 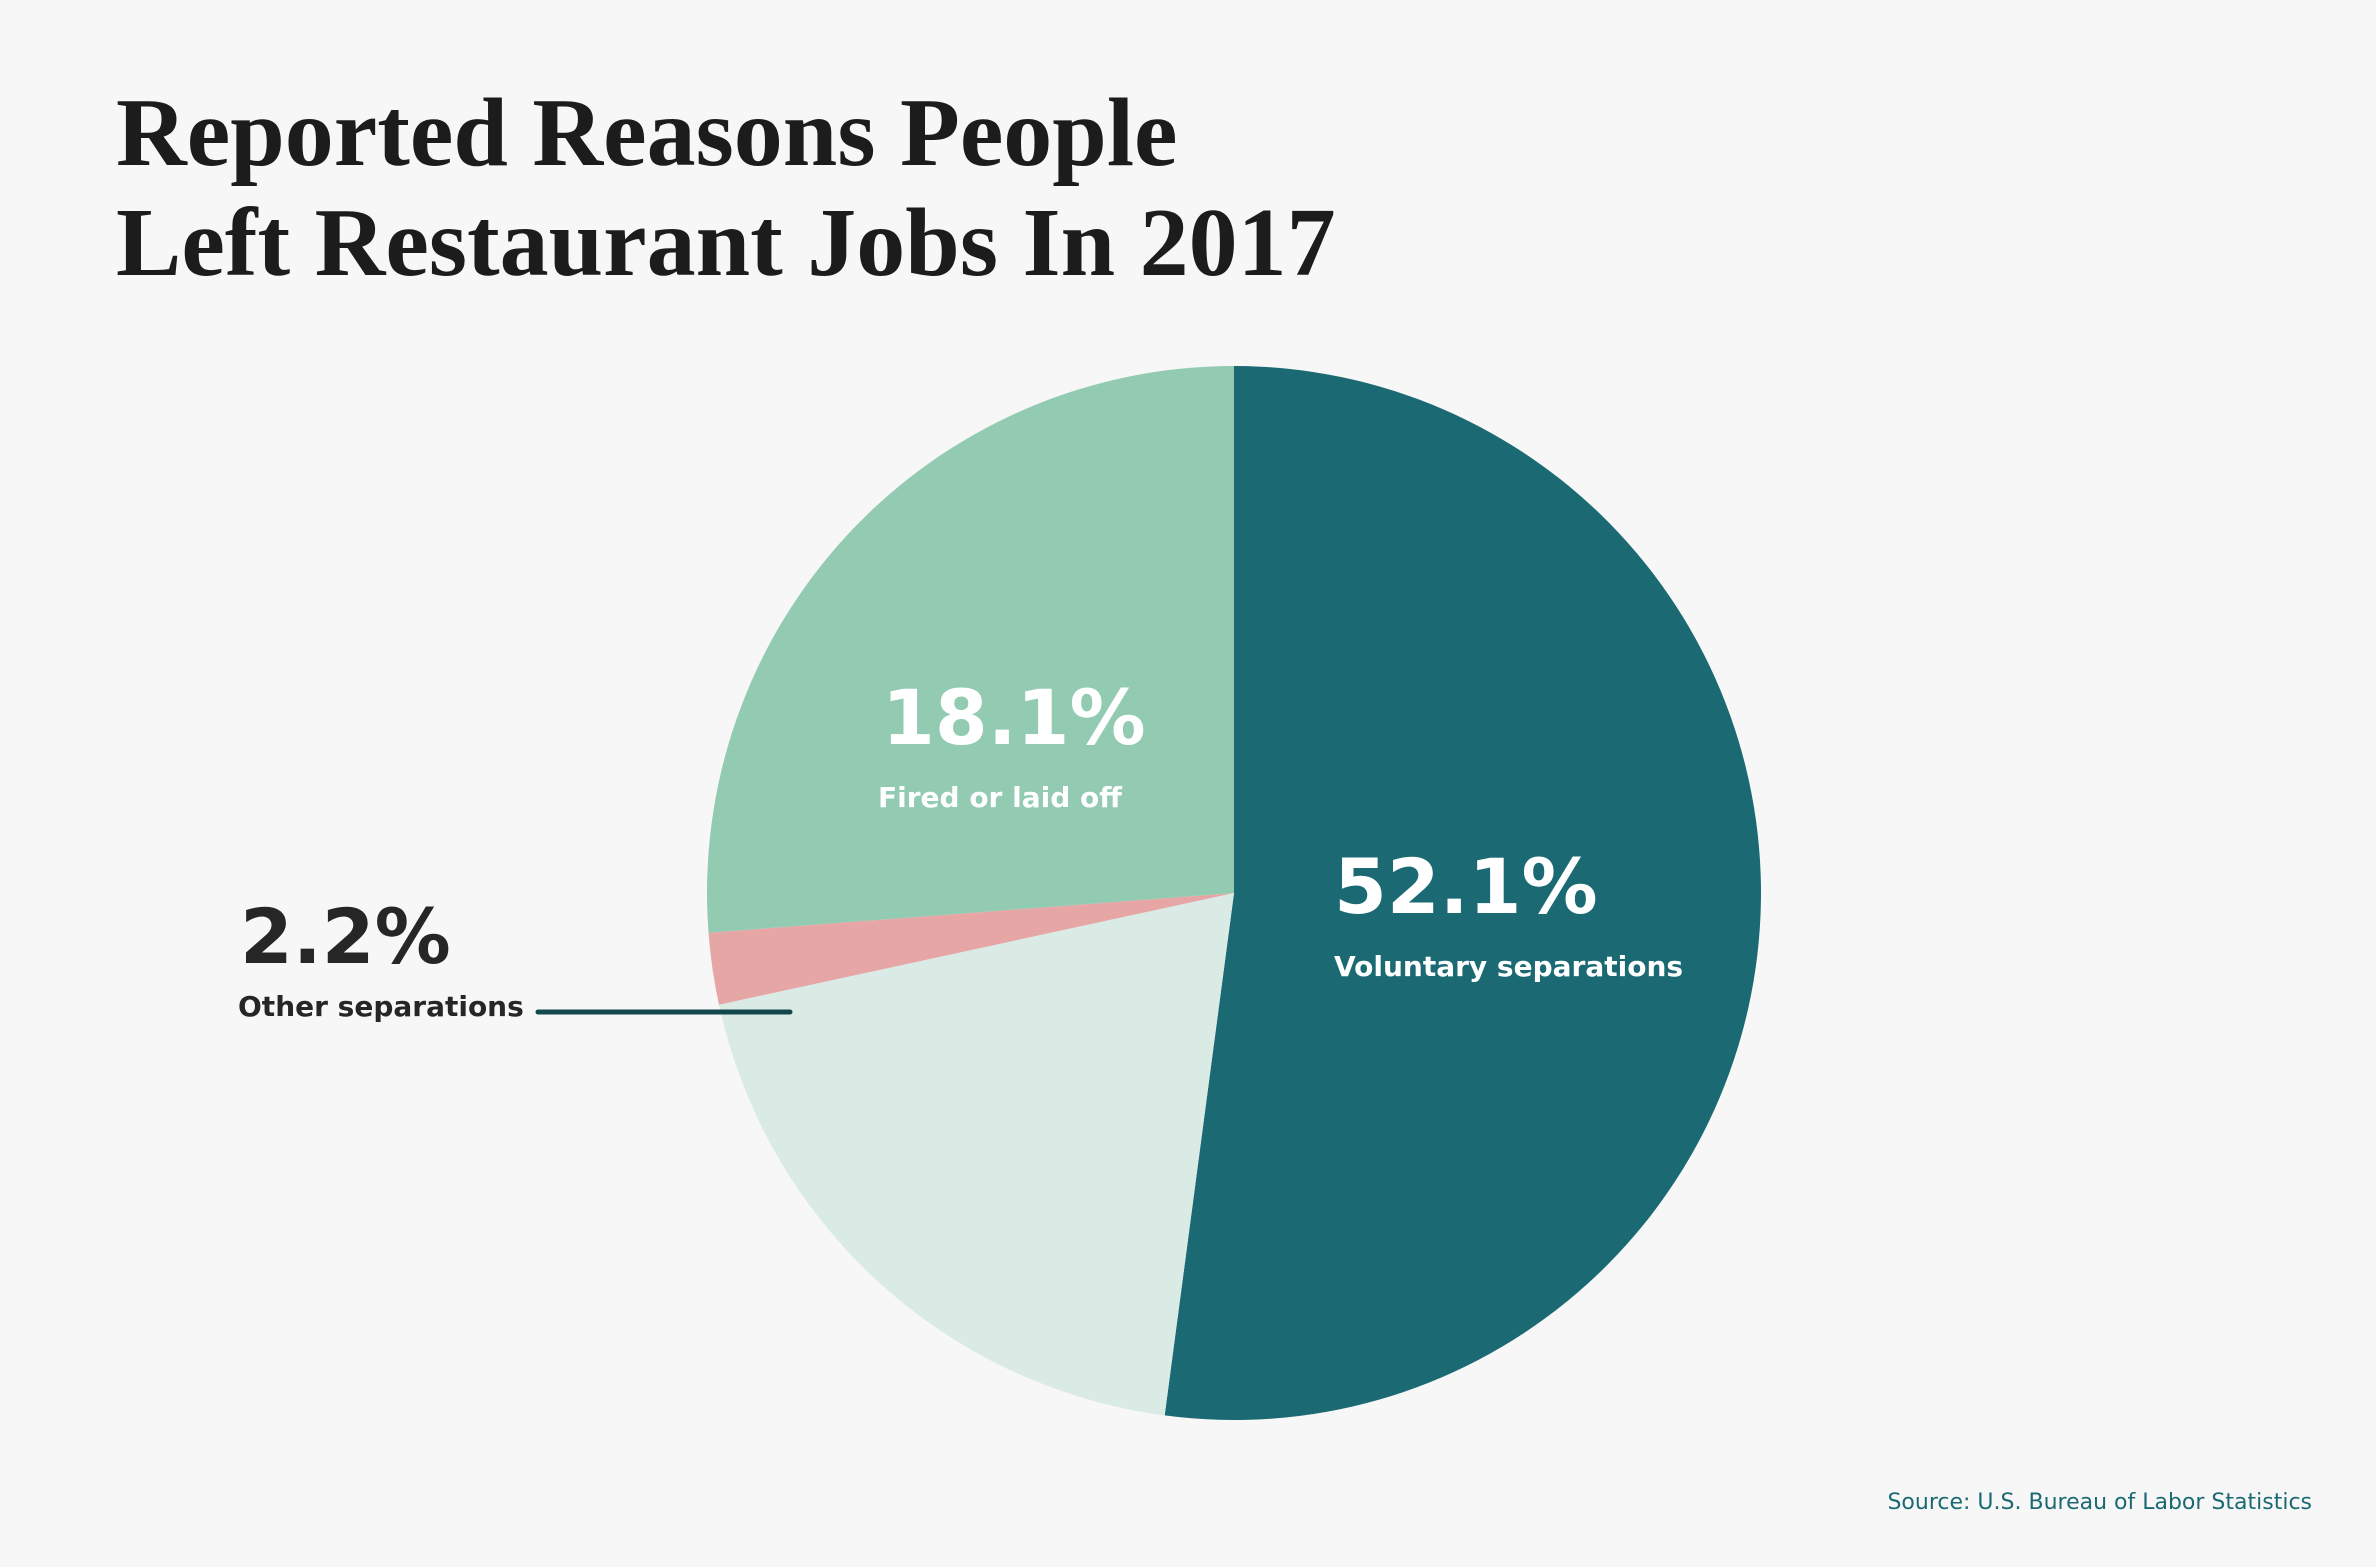 I want to click on fired-category-label: Fired or laid off, so click(x=1000, y=797).